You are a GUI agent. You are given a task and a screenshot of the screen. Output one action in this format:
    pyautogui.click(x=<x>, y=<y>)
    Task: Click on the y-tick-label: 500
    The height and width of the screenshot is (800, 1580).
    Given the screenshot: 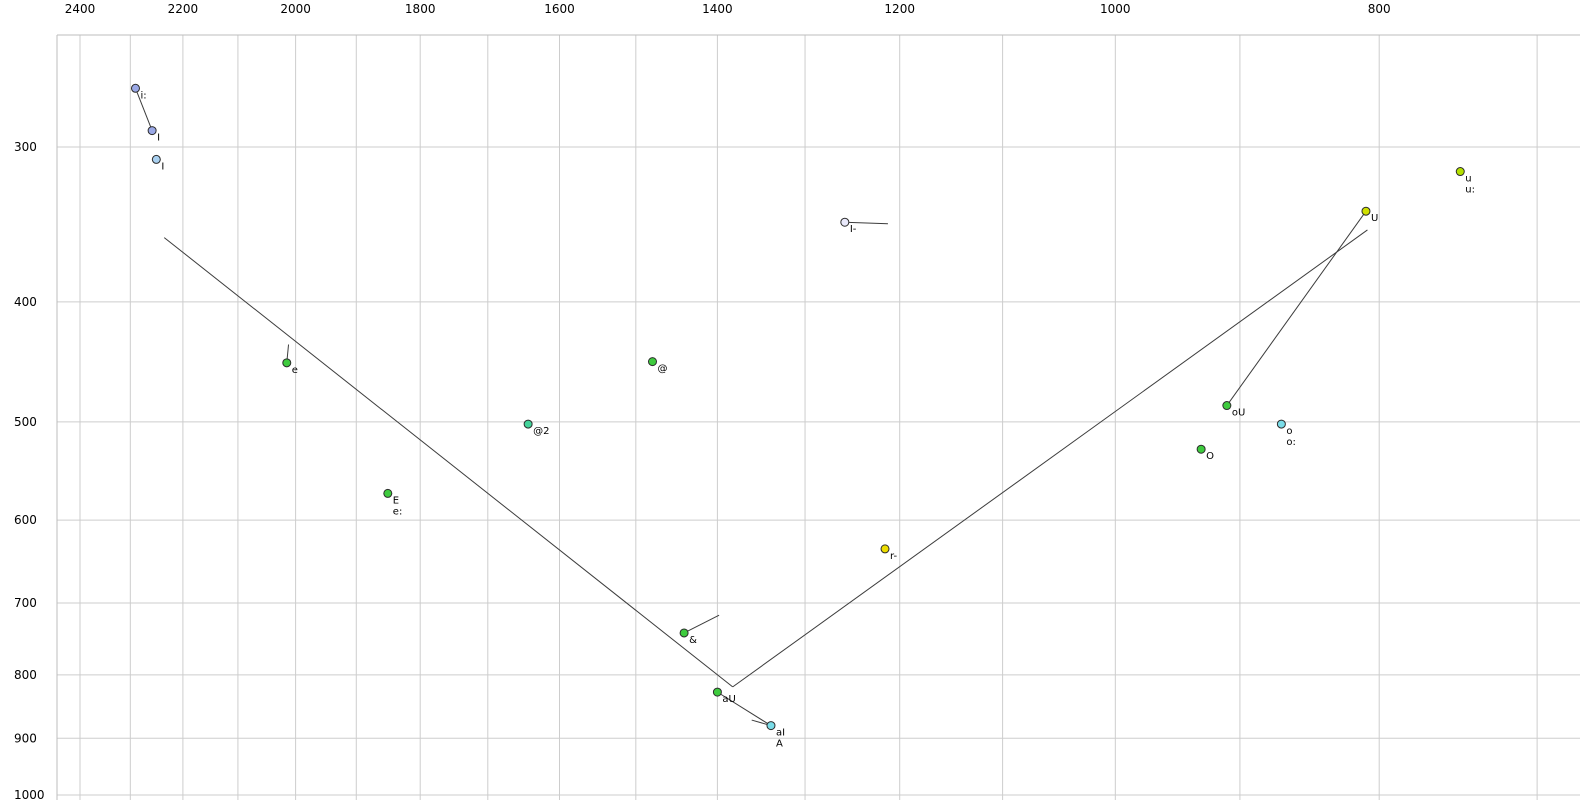 What is the action you would take?
    pyautogui.click(x=25, y=422)
    